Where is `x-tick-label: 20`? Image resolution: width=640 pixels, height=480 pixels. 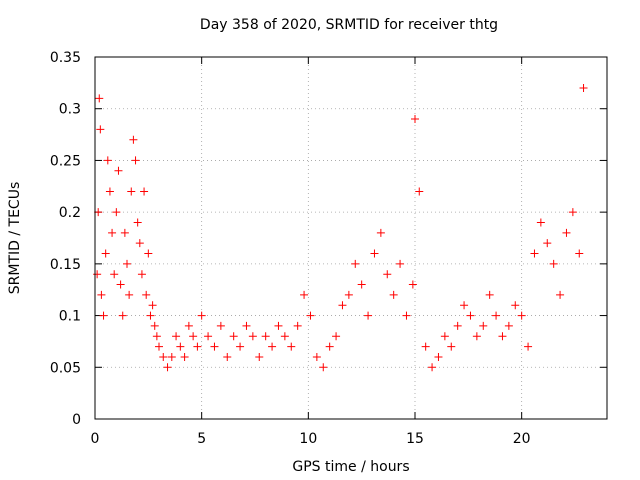 x-tick-label: 20 is located at coordinates (522, 439).